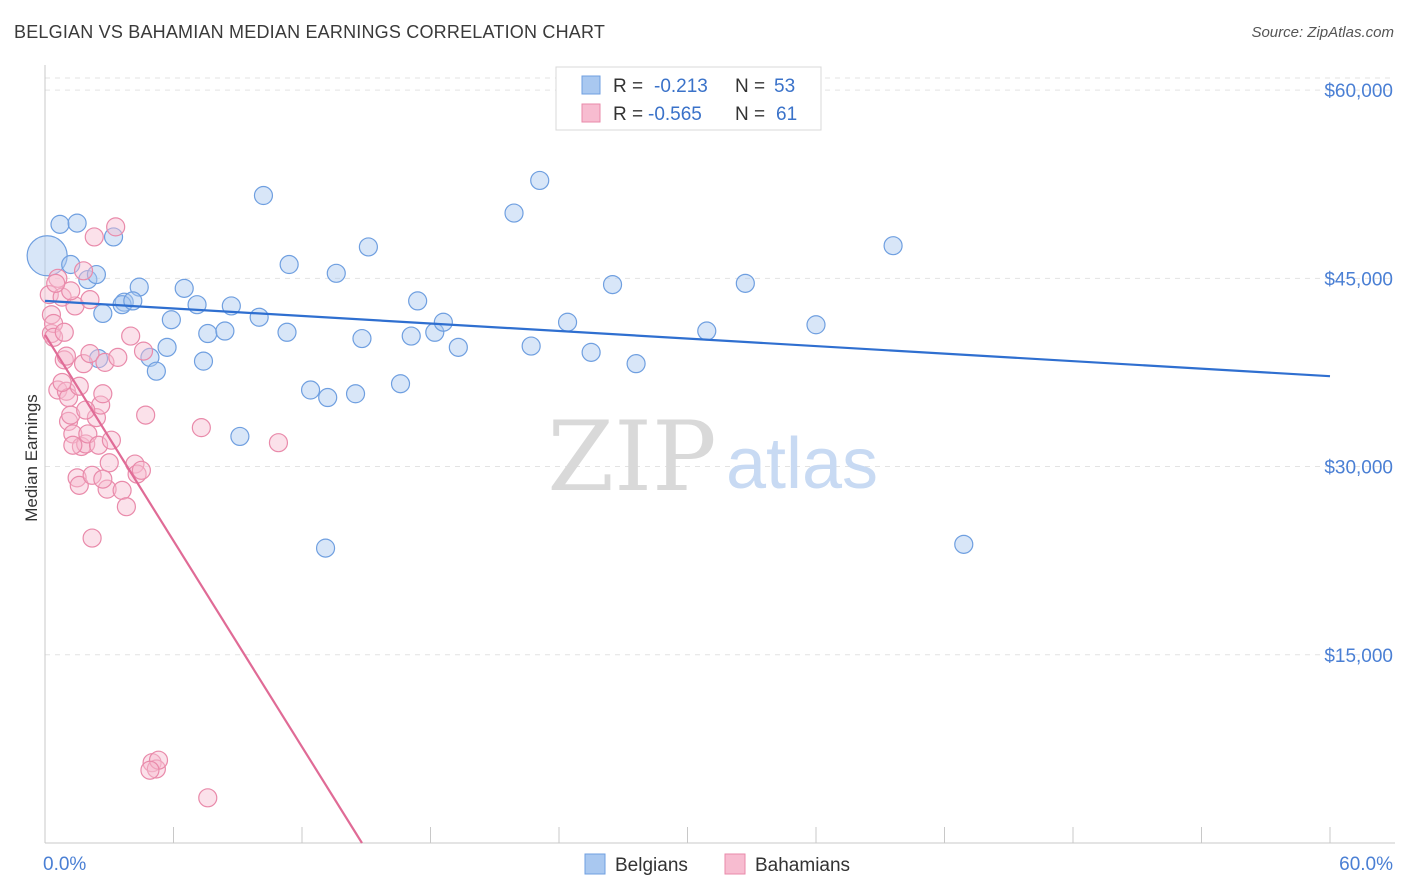  I want to click on bottom-legend-swatch-bahamians, so click(735, 864).